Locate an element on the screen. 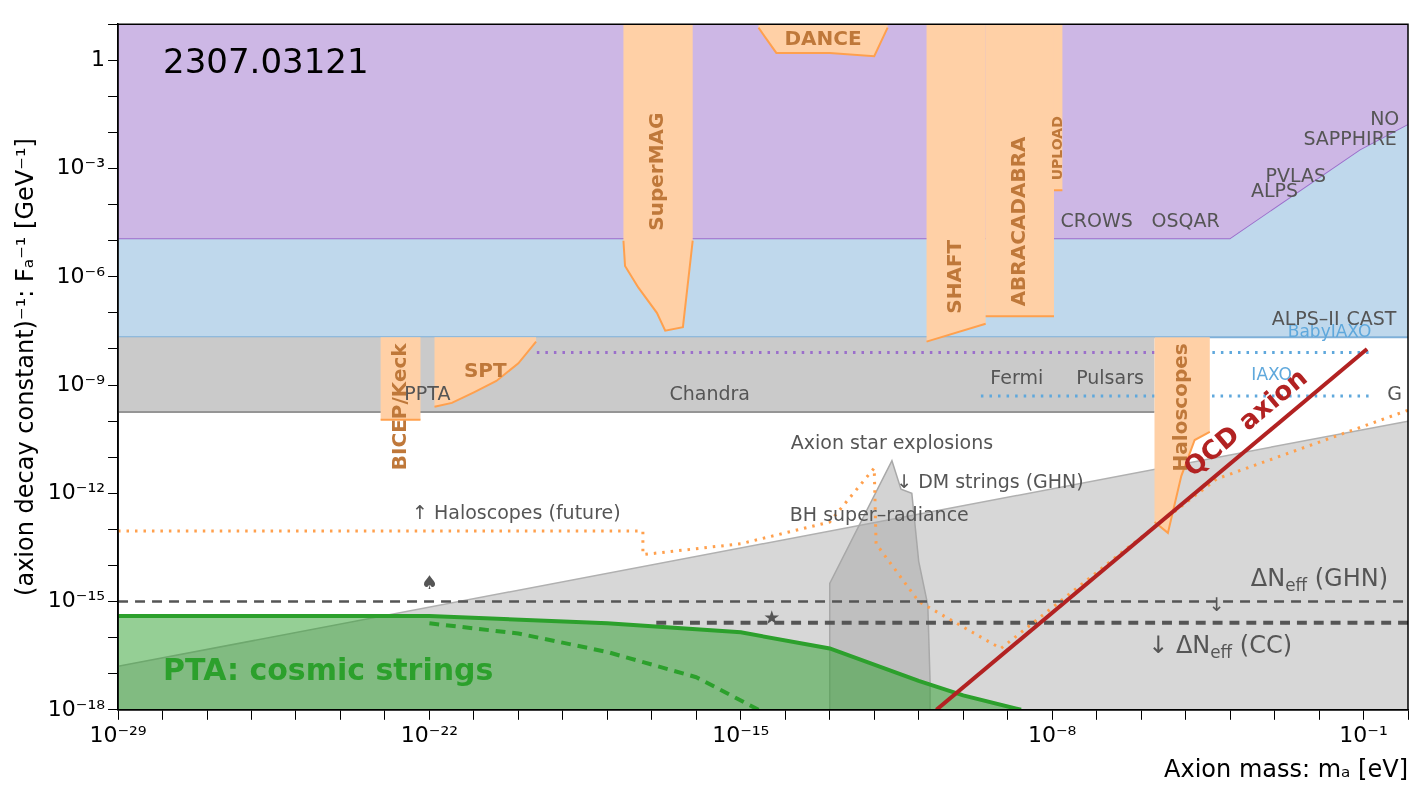 This screenshot has height=797, width=1420. x-axis-title: Axion mass: mₐ [eV] is located at coordinates (1286, 768).